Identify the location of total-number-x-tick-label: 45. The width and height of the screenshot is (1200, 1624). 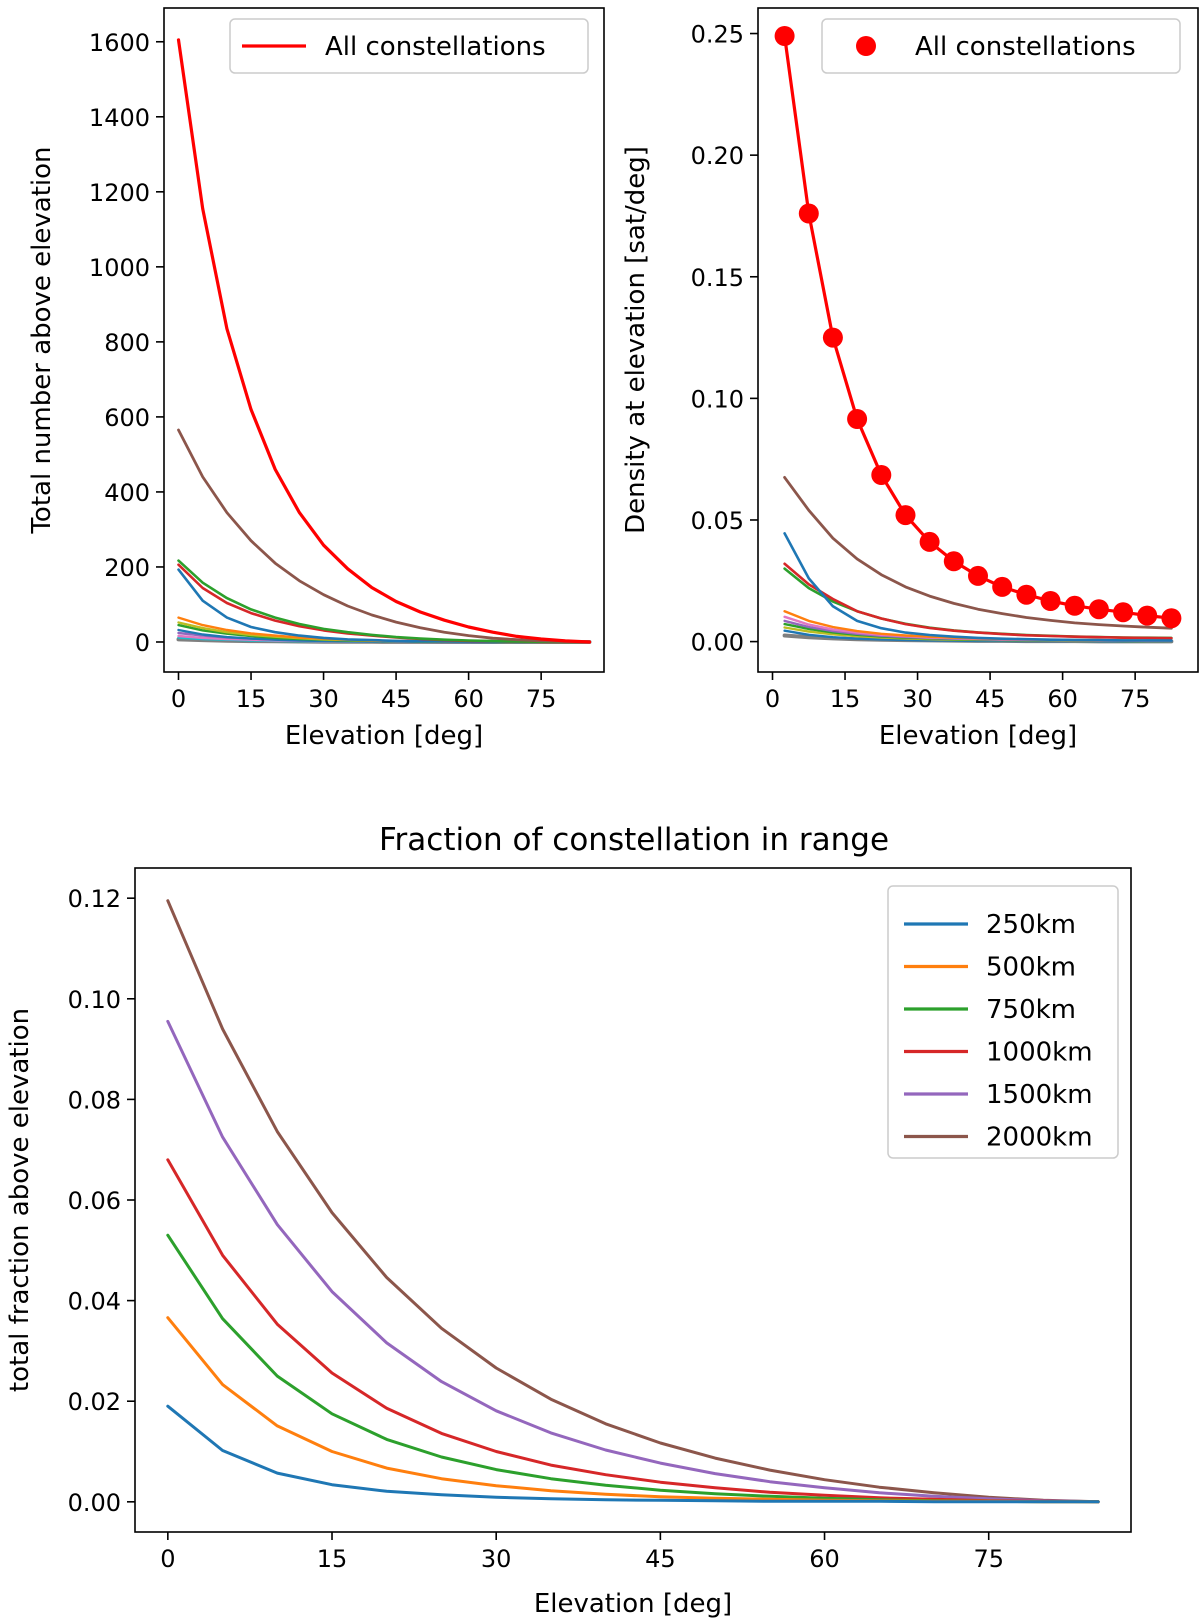
(396, 699).